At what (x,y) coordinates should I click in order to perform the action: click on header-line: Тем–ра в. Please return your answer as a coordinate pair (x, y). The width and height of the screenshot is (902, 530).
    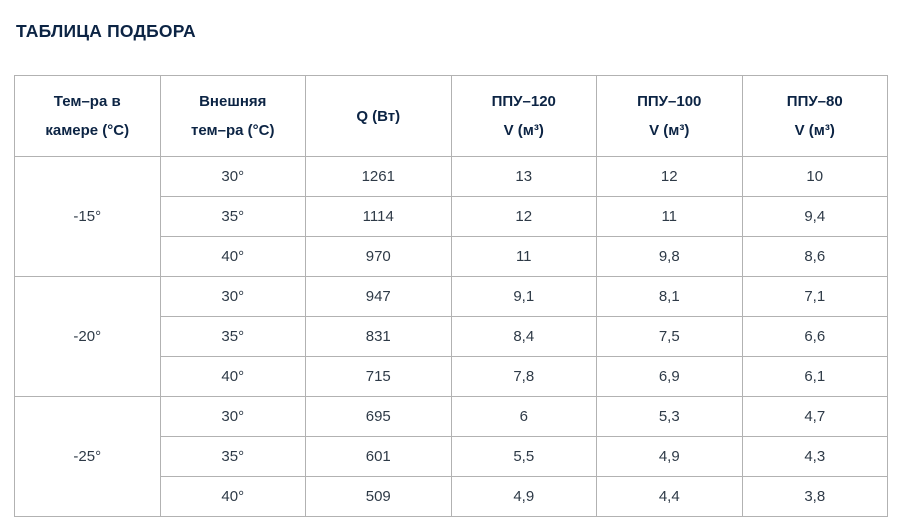
    Looking at the image, I should click on (87, 101).